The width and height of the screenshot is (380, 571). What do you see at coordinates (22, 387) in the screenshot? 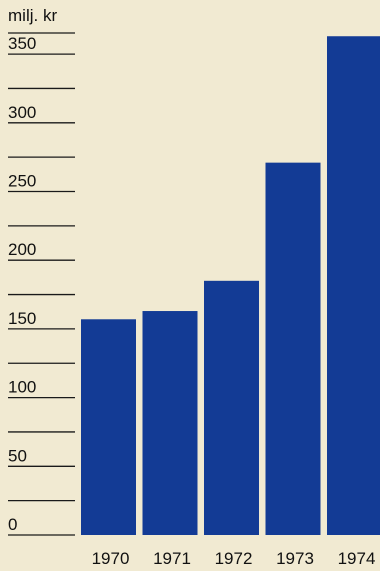
I see `y-tick-label: 100` at bounding box center [22, 387].